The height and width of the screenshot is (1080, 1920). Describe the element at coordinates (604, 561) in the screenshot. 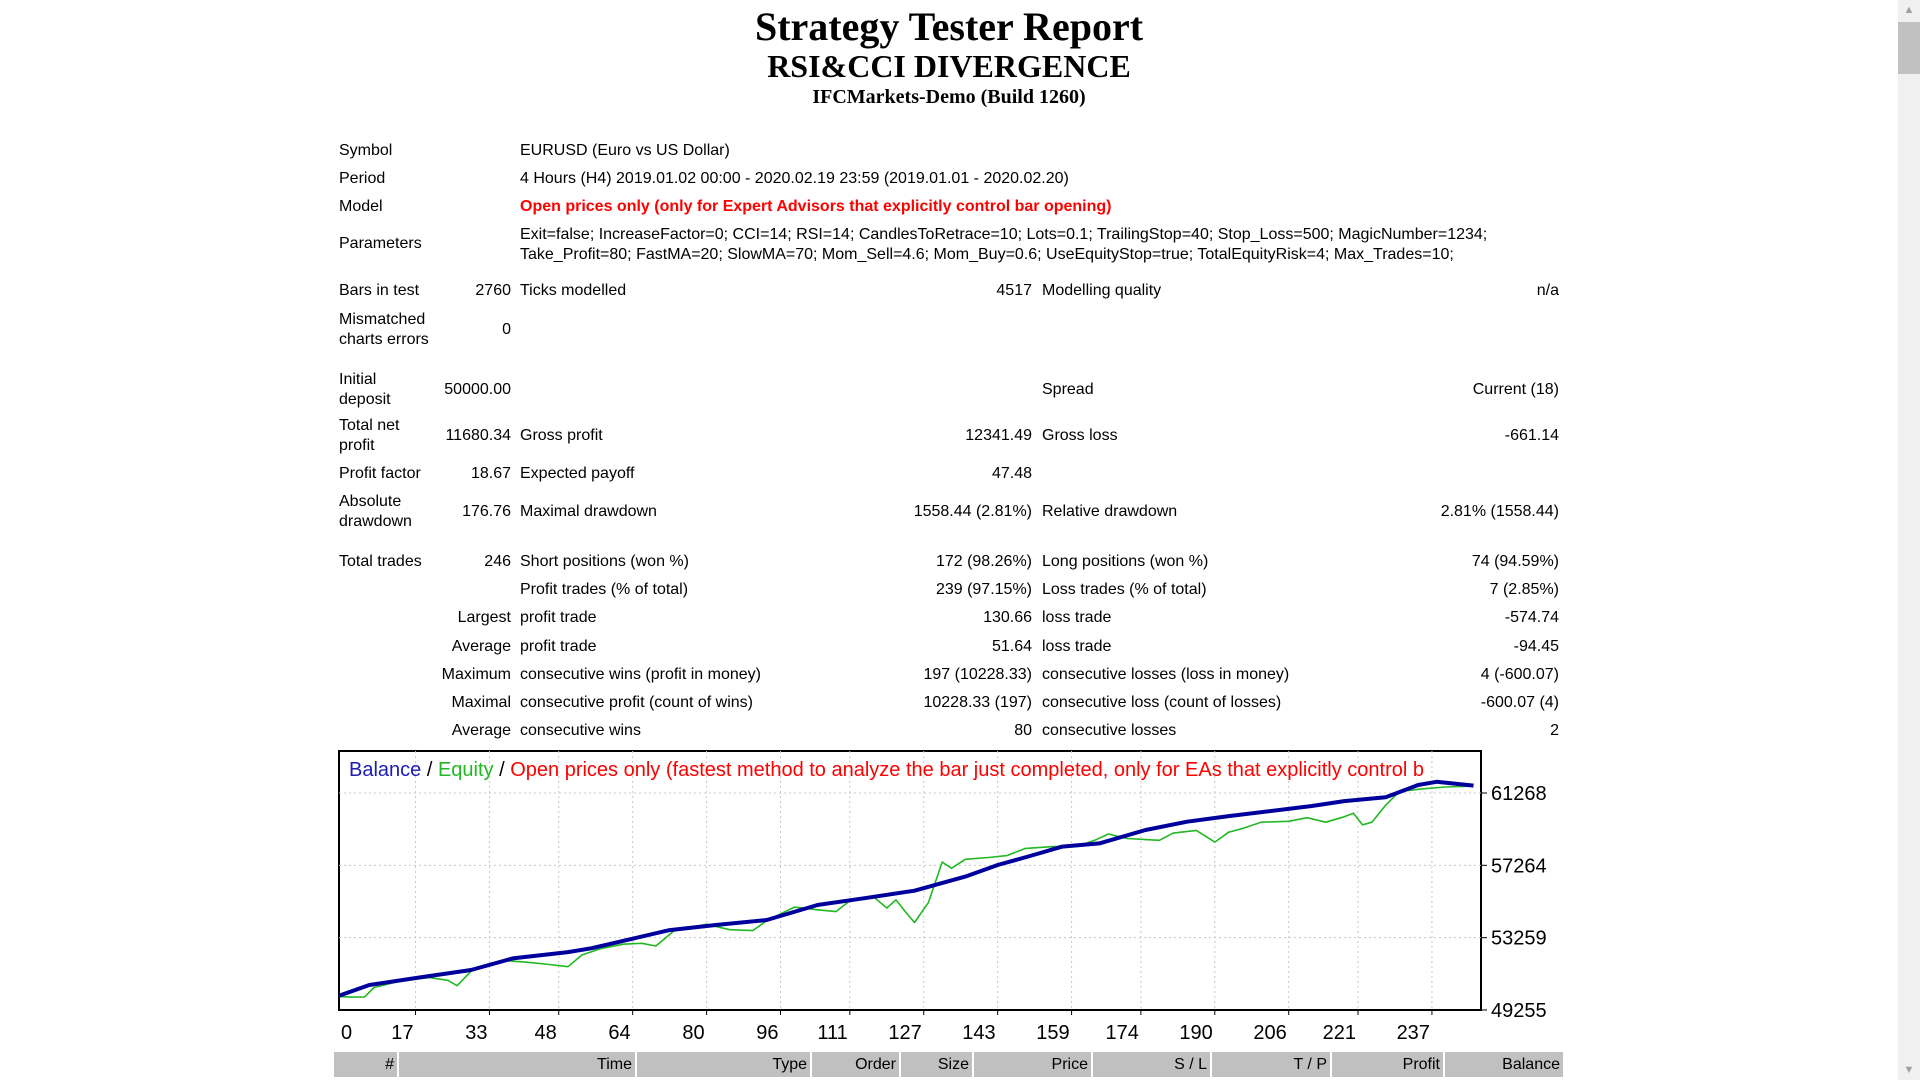

I see `label: Short positions (won %)` at that location.